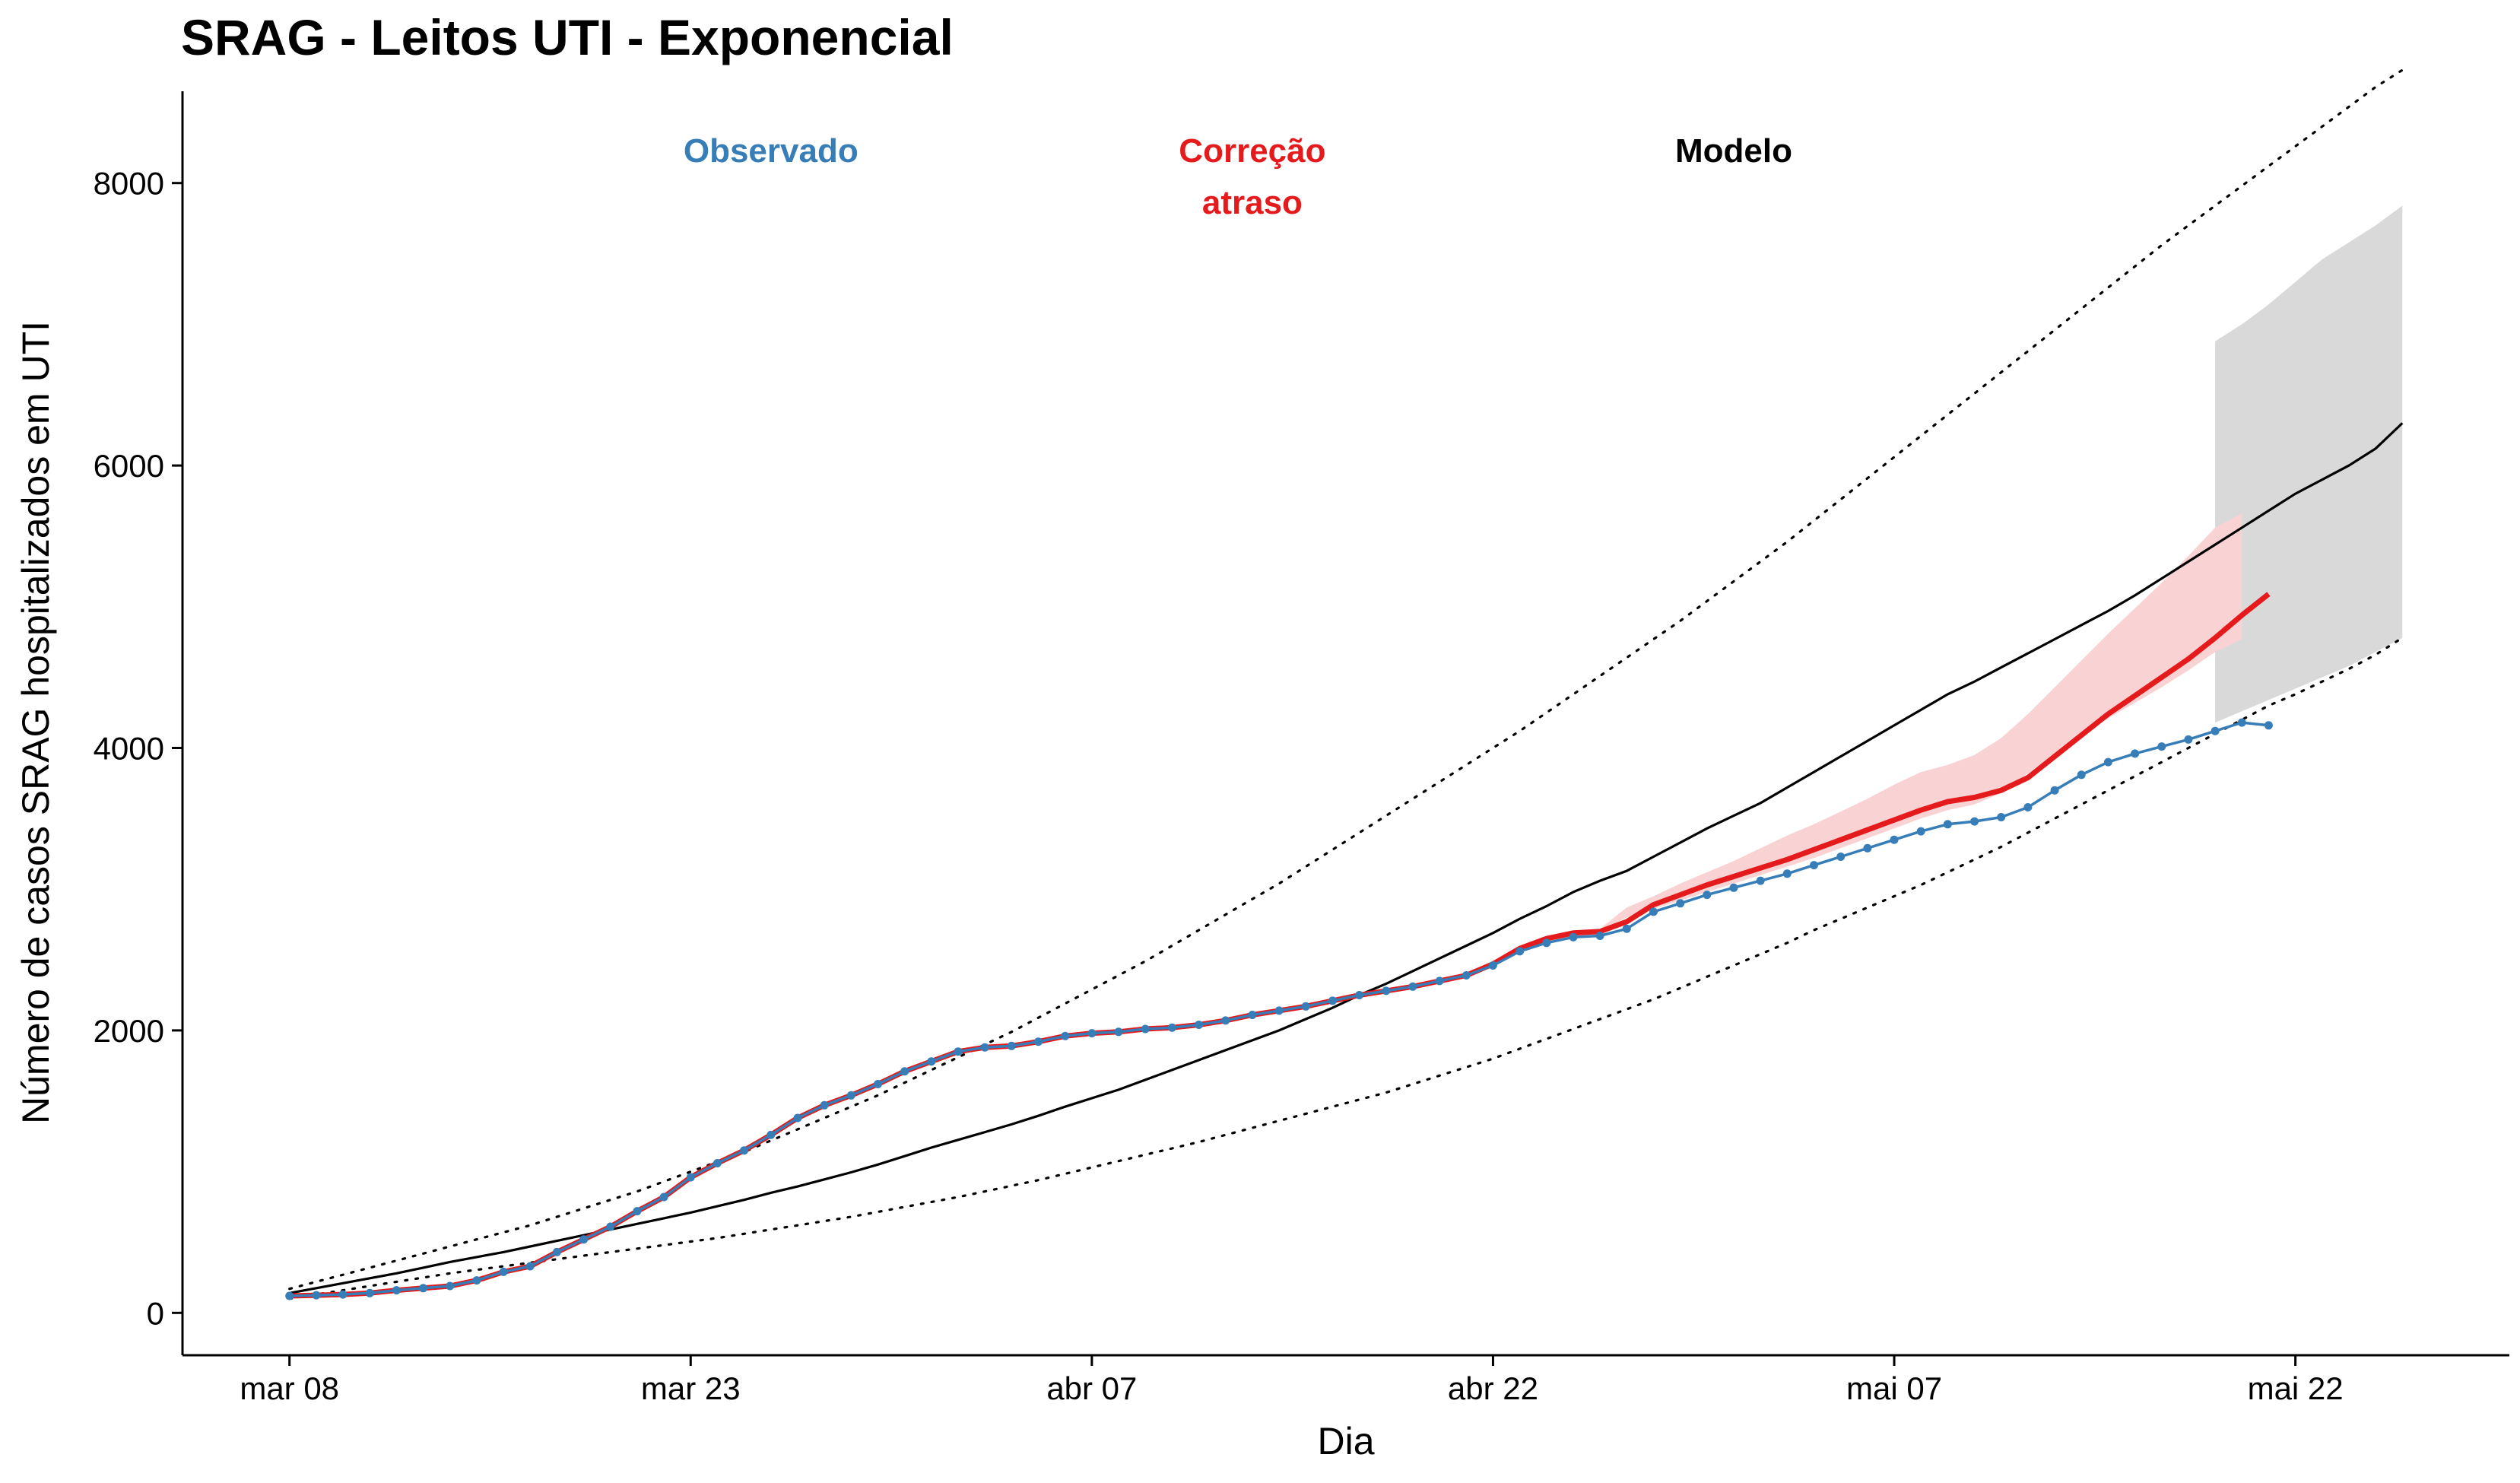 The image size is (2520, 1483). What do you see at coordinates (1345, 1441) in the screenshot?
I see `x-axis-title: Dia` at bounding box center [1345, 1441].